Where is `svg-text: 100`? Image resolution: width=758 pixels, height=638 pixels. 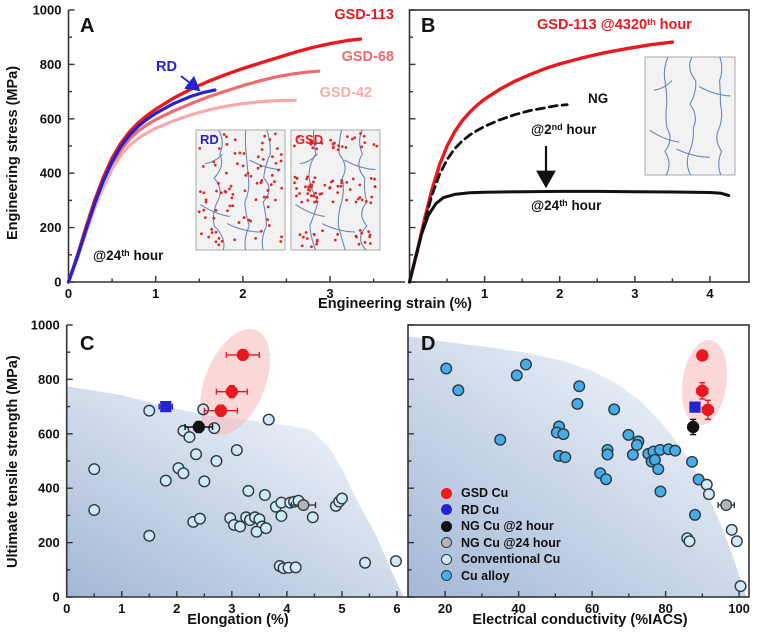 svg-text: 100 is located at coordinates (739, 608).